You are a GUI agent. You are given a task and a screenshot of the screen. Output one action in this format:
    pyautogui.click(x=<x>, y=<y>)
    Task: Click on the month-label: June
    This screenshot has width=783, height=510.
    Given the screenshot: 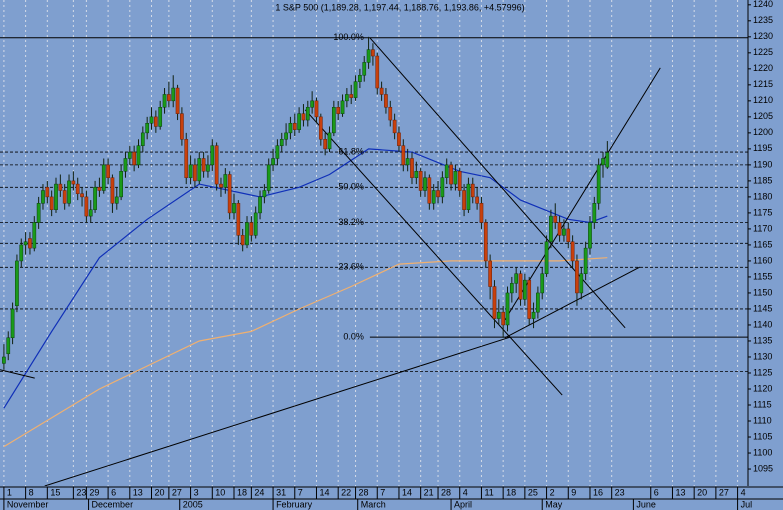 What is the action you would take?
    pyautogui.click(x=646, y=504)
    